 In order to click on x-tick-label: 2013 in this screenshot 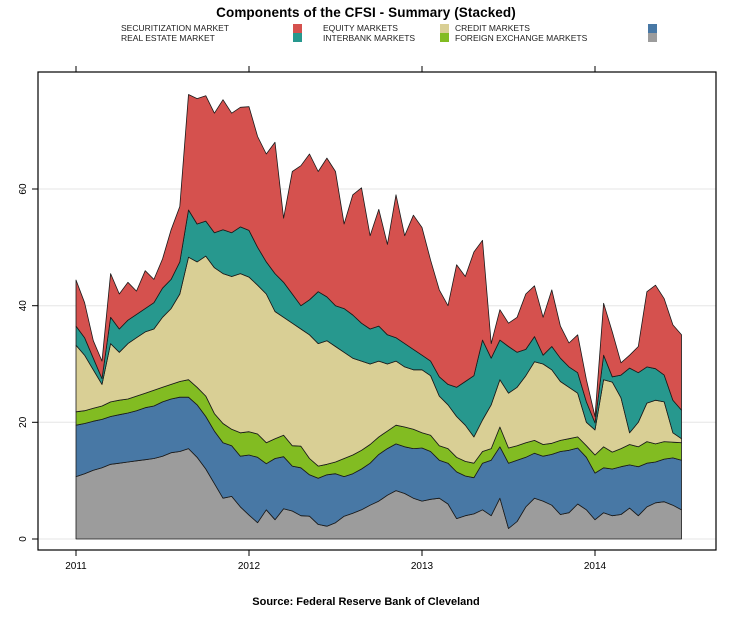, I will do `click(422, 566)`.